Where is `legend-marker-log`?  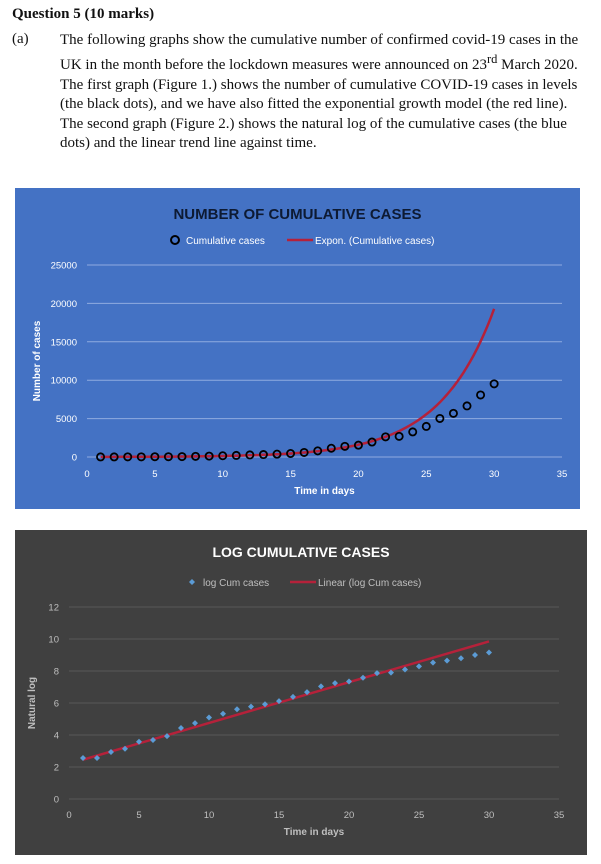
legend-marker-log is located at coordinates (192, 582).